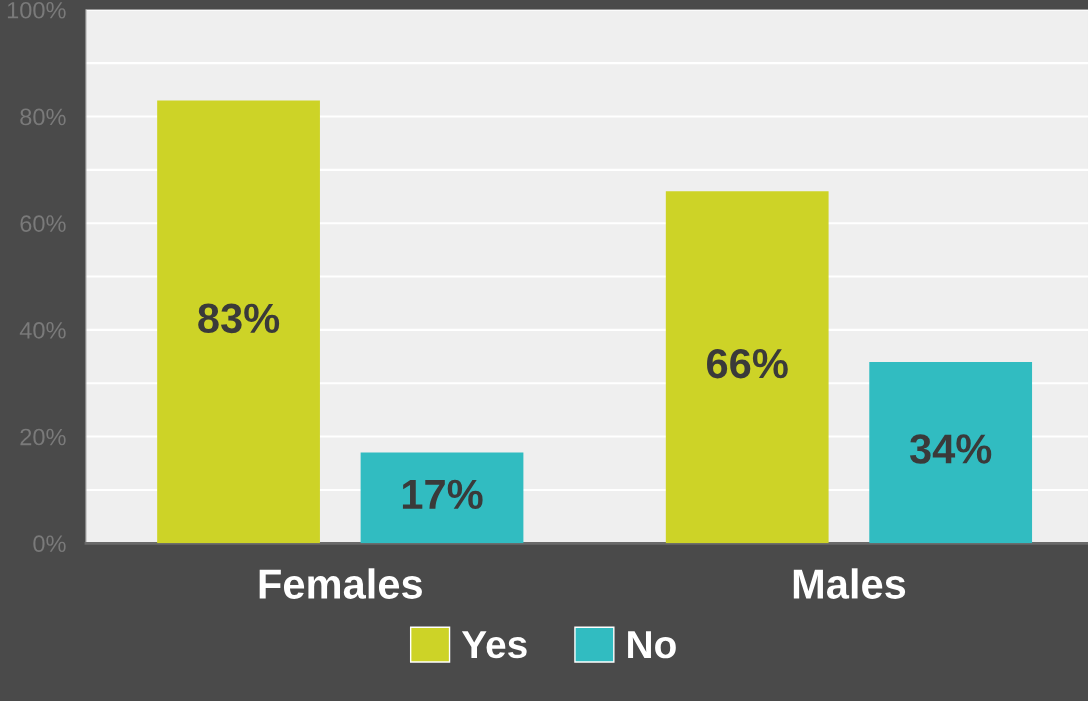 This screenshot has height=701, width=1088. What do you see at coordinates (747, 363) in the screenshot?
I see `data-label: 66%` at bounding box center [747, 363].